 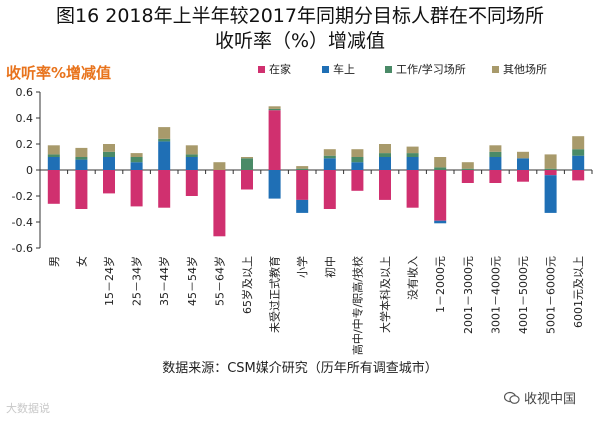 I want to click on x-tick-label: 65岁及以上, so click(x=247, y=285).